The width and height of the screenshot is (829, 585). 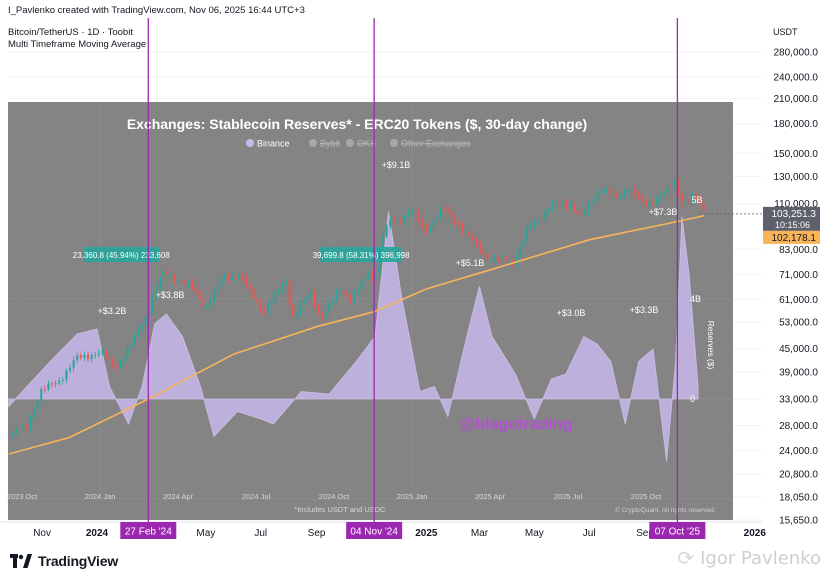 What do you see at coordinates (330, 144) in the screenshot?
I see `legend-label: Bybit` at bounding box center [330, 144].